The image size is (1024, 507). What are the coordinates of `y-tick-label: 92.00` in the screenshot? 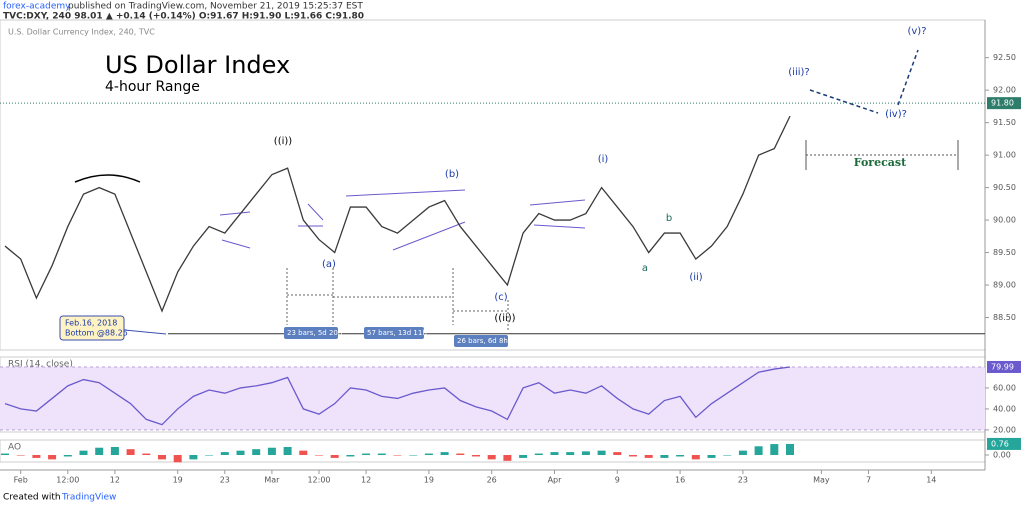 It's located at (1004, 90).